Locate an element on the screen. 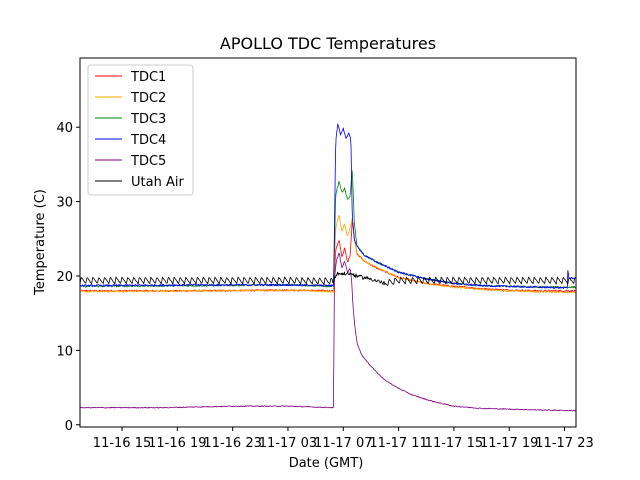  series-line-tdc2 is located at coordinates (327, 254).